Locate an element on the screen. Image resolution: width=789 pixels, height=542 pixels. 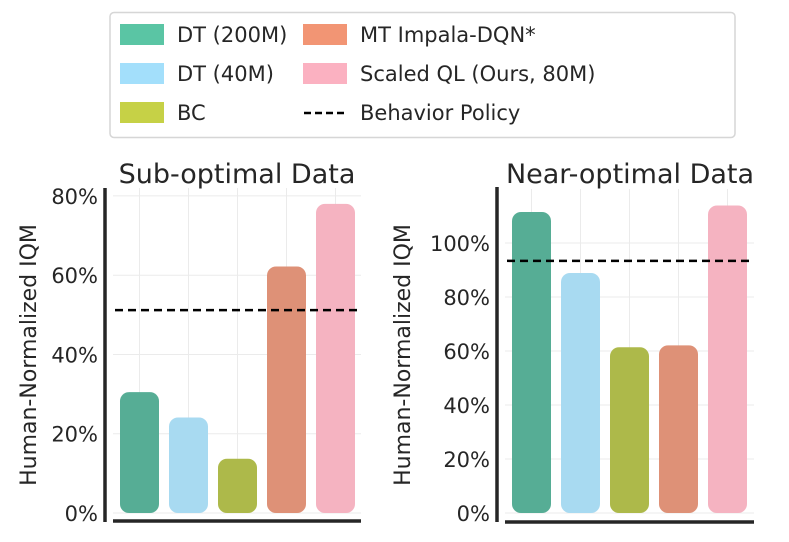
legend-item: MT Impala-DQN* is located at coordinates (419, 35).